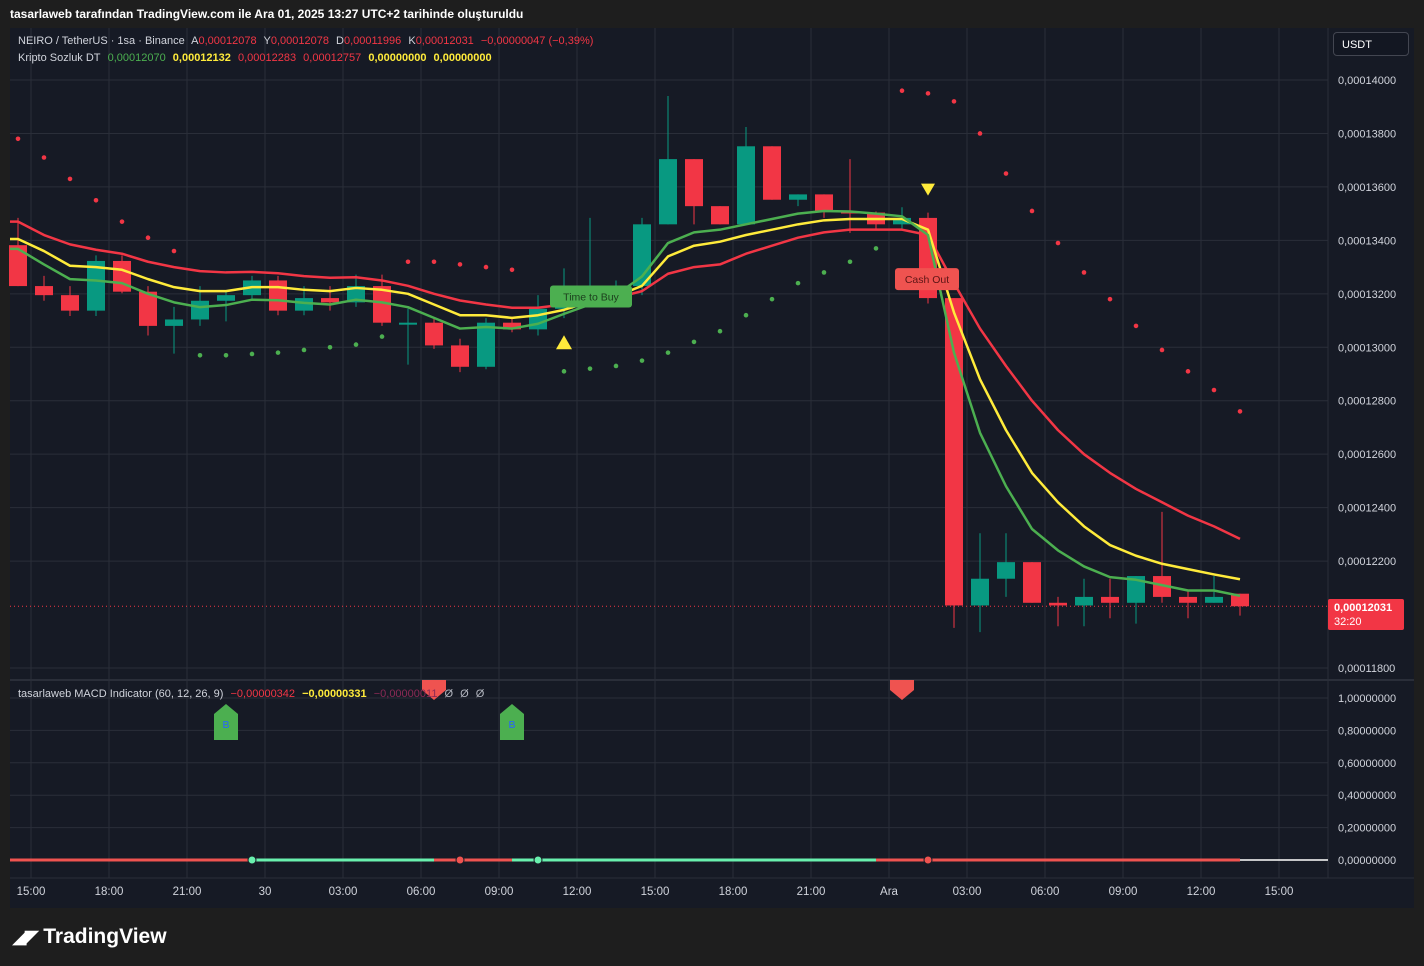 The width and height of the screenshot is (1424, 966). I want to click on indicator-value: 0,00012070, so click(136, 58).